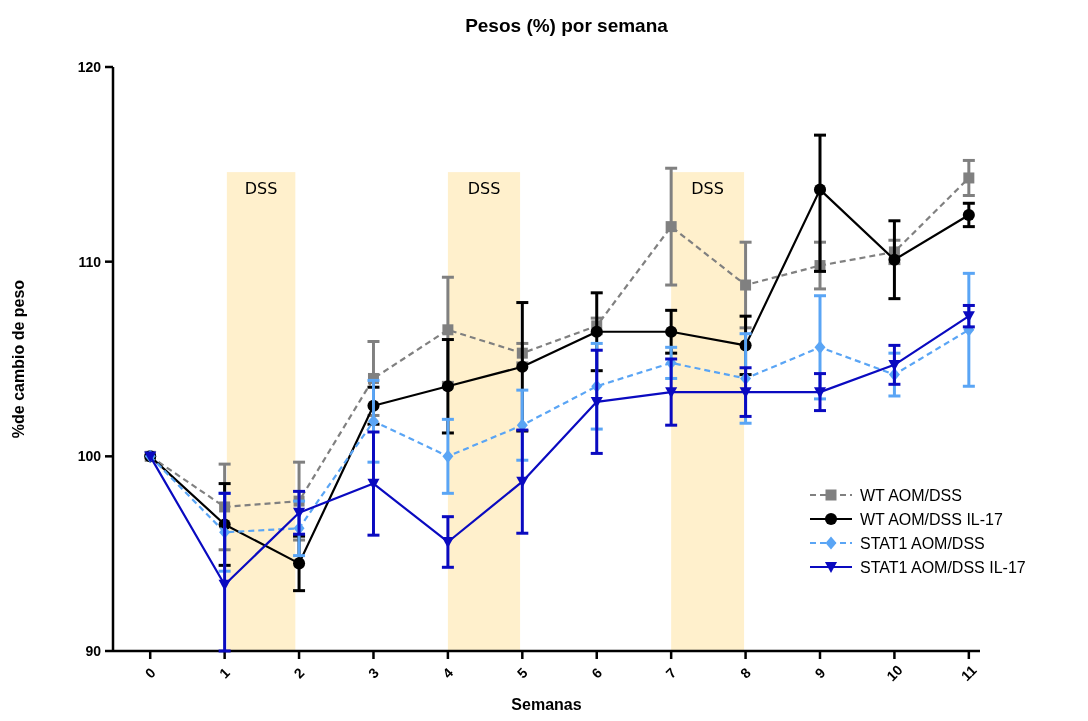  Describe the element at coordinates (299, 673) in the screenshot. I see `x-tick-label: 2` at that location.